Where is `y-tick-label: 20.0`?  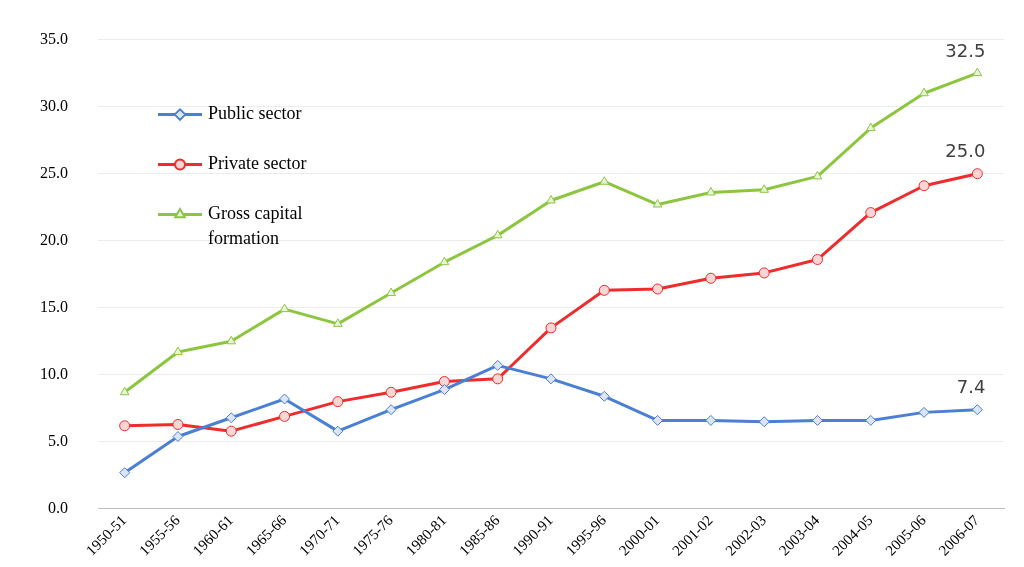
y-tick-label: 20.0 is located at coordinates (54, 239).